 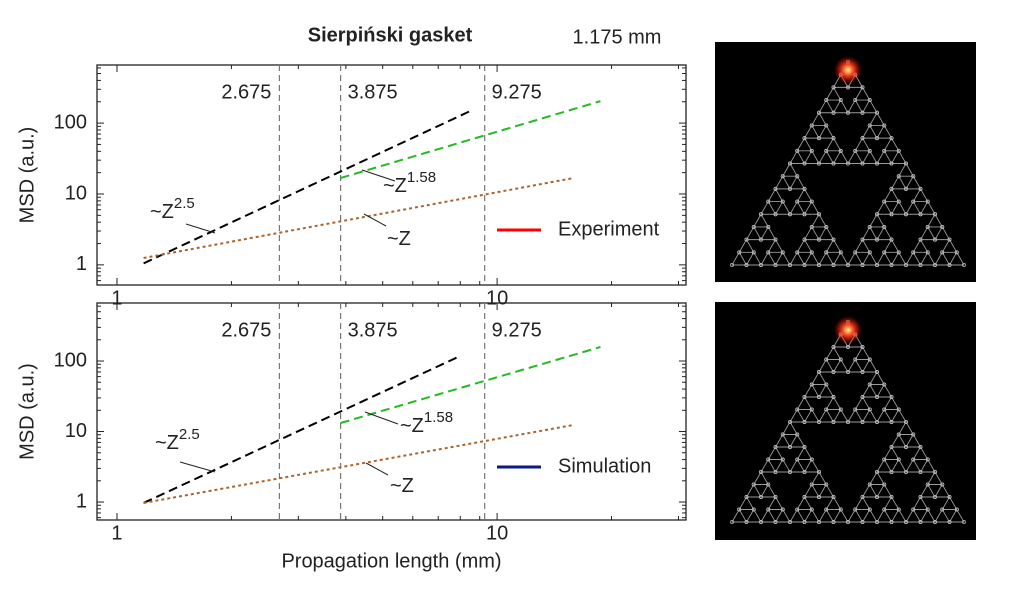 What do you see at coordinates (167, 443) in the screenshot?
I see `annotation-text: ~Z` at bounding box center [167, 443].